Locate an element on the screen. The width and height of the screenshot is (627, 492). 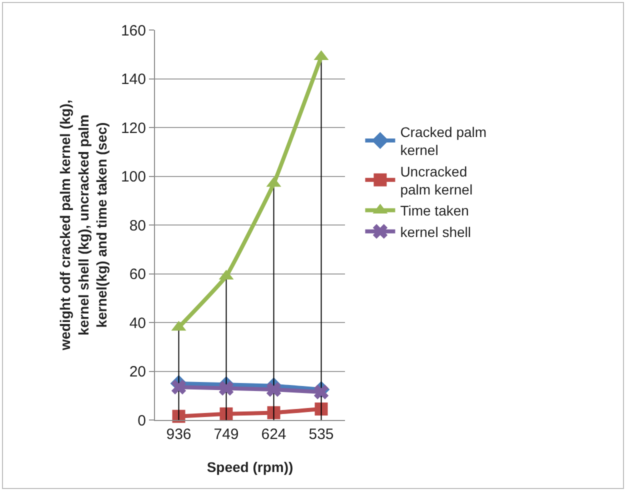
legend-label: Time taken is located at coordinates (434, 210).